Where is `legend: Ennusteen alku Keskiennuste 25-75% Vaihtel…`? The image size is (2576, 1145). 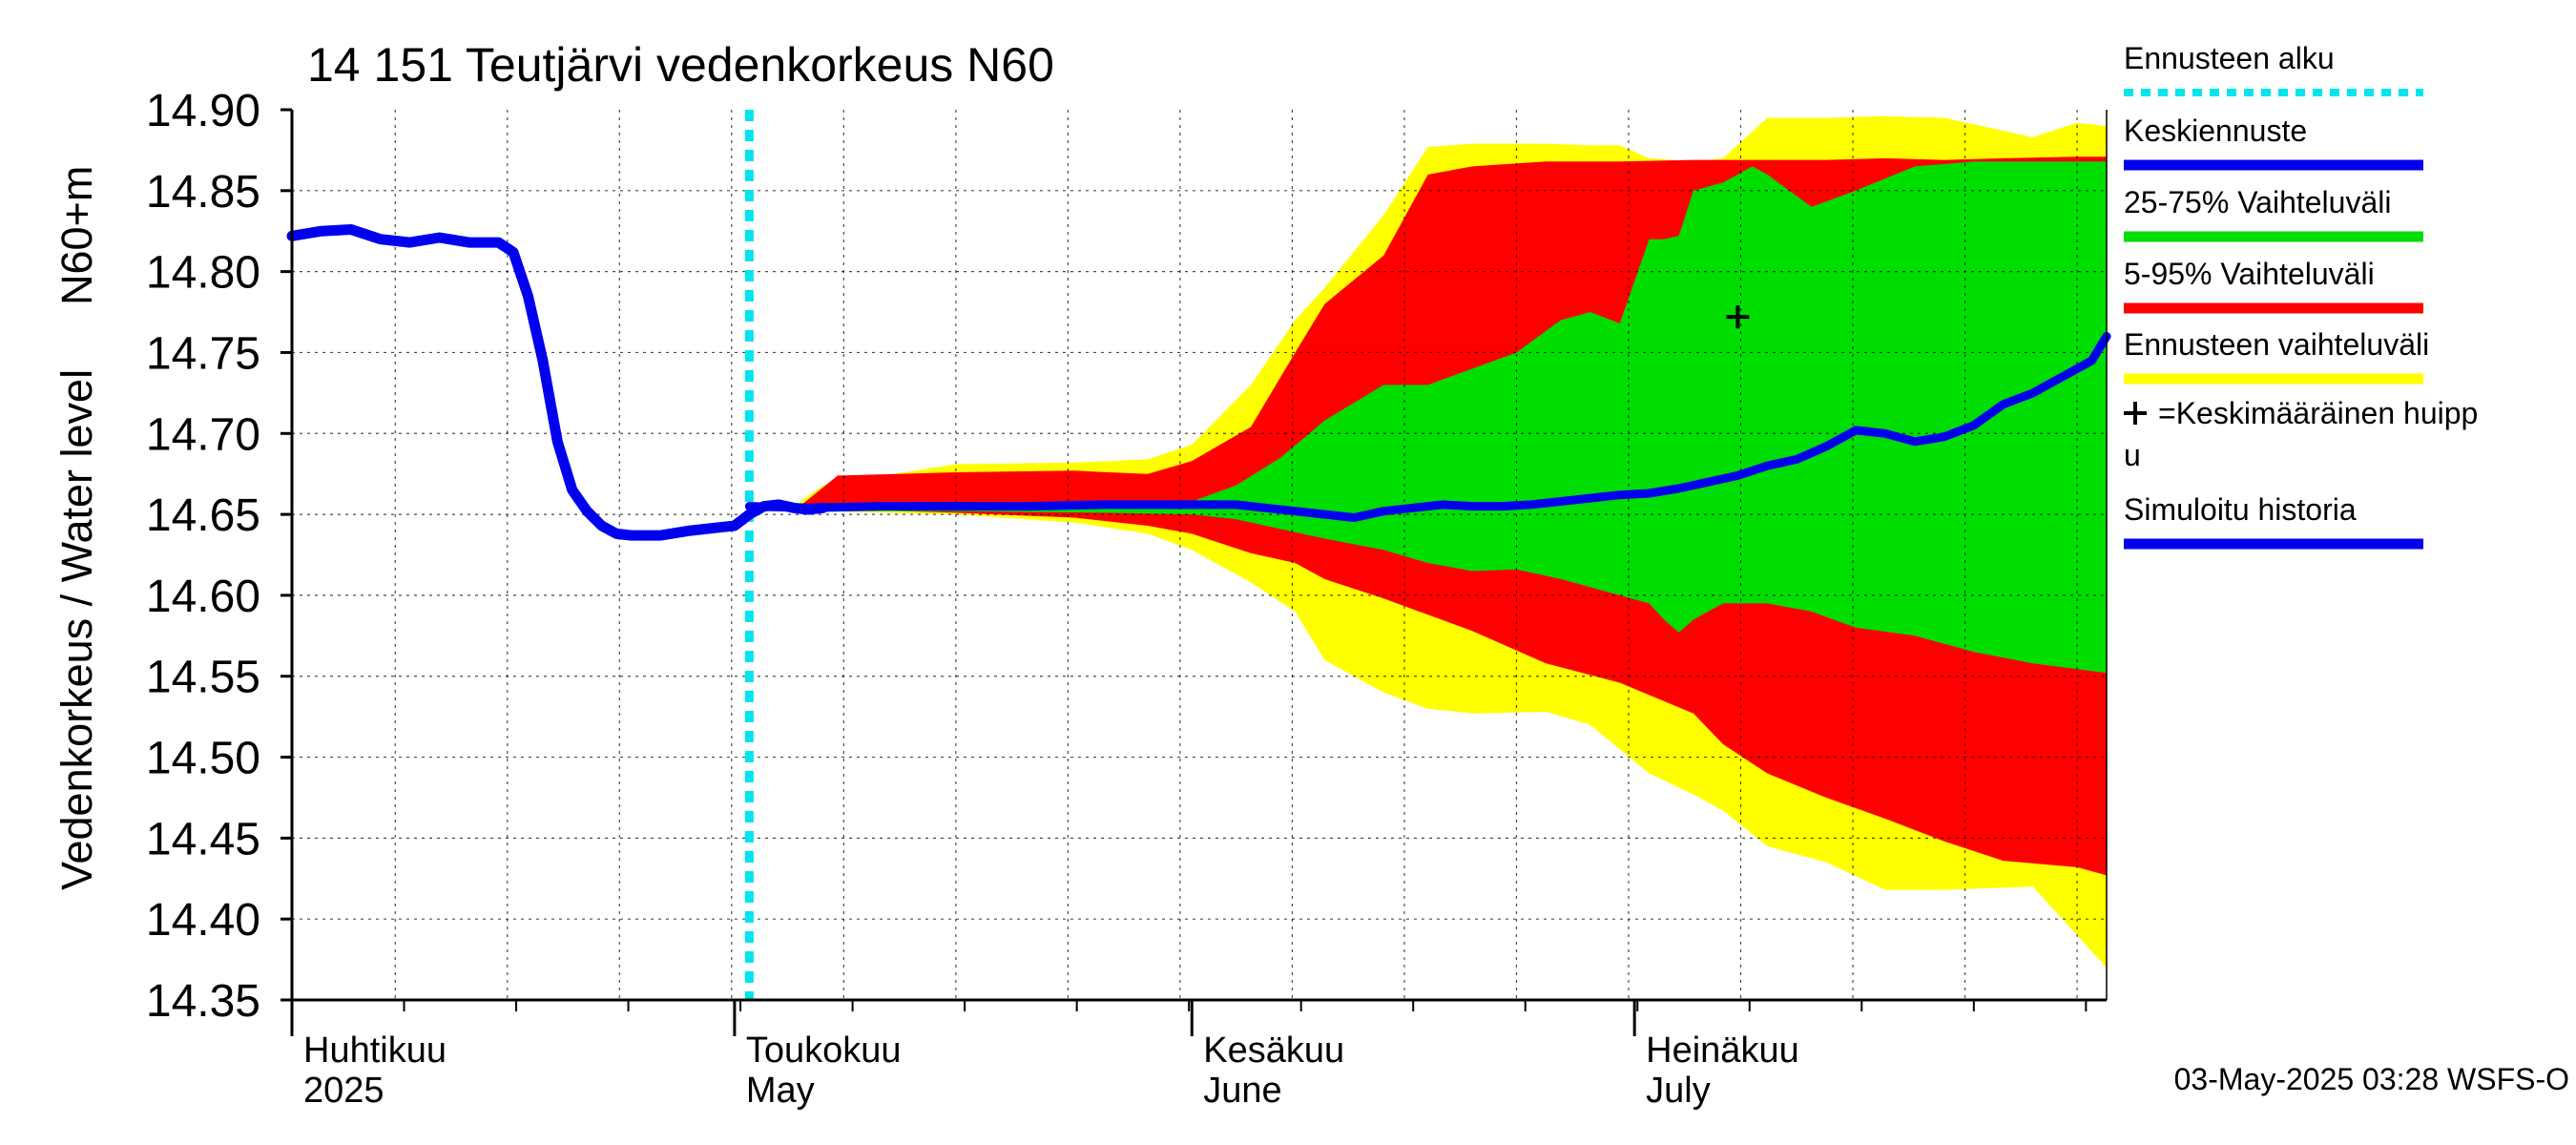 legend: Ennusteen alku Keskiennuste 25-75% Vaihtel… is located at coordinates (2301, 296).